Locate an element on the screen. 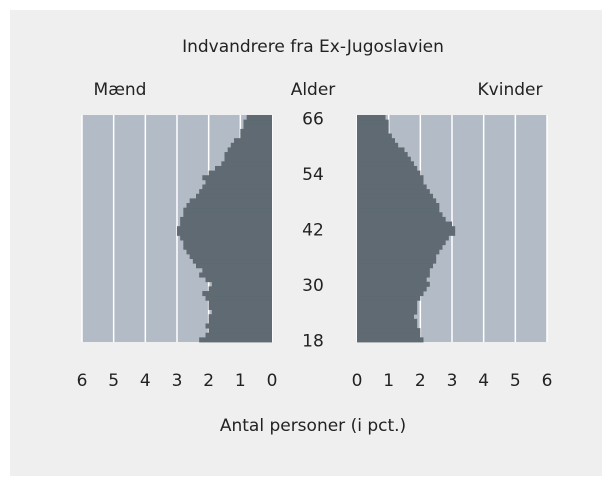 Image resolution: width=612 pixels, height=486 pixels. x-tick-label: 5 is located at coordinates (113, 381).